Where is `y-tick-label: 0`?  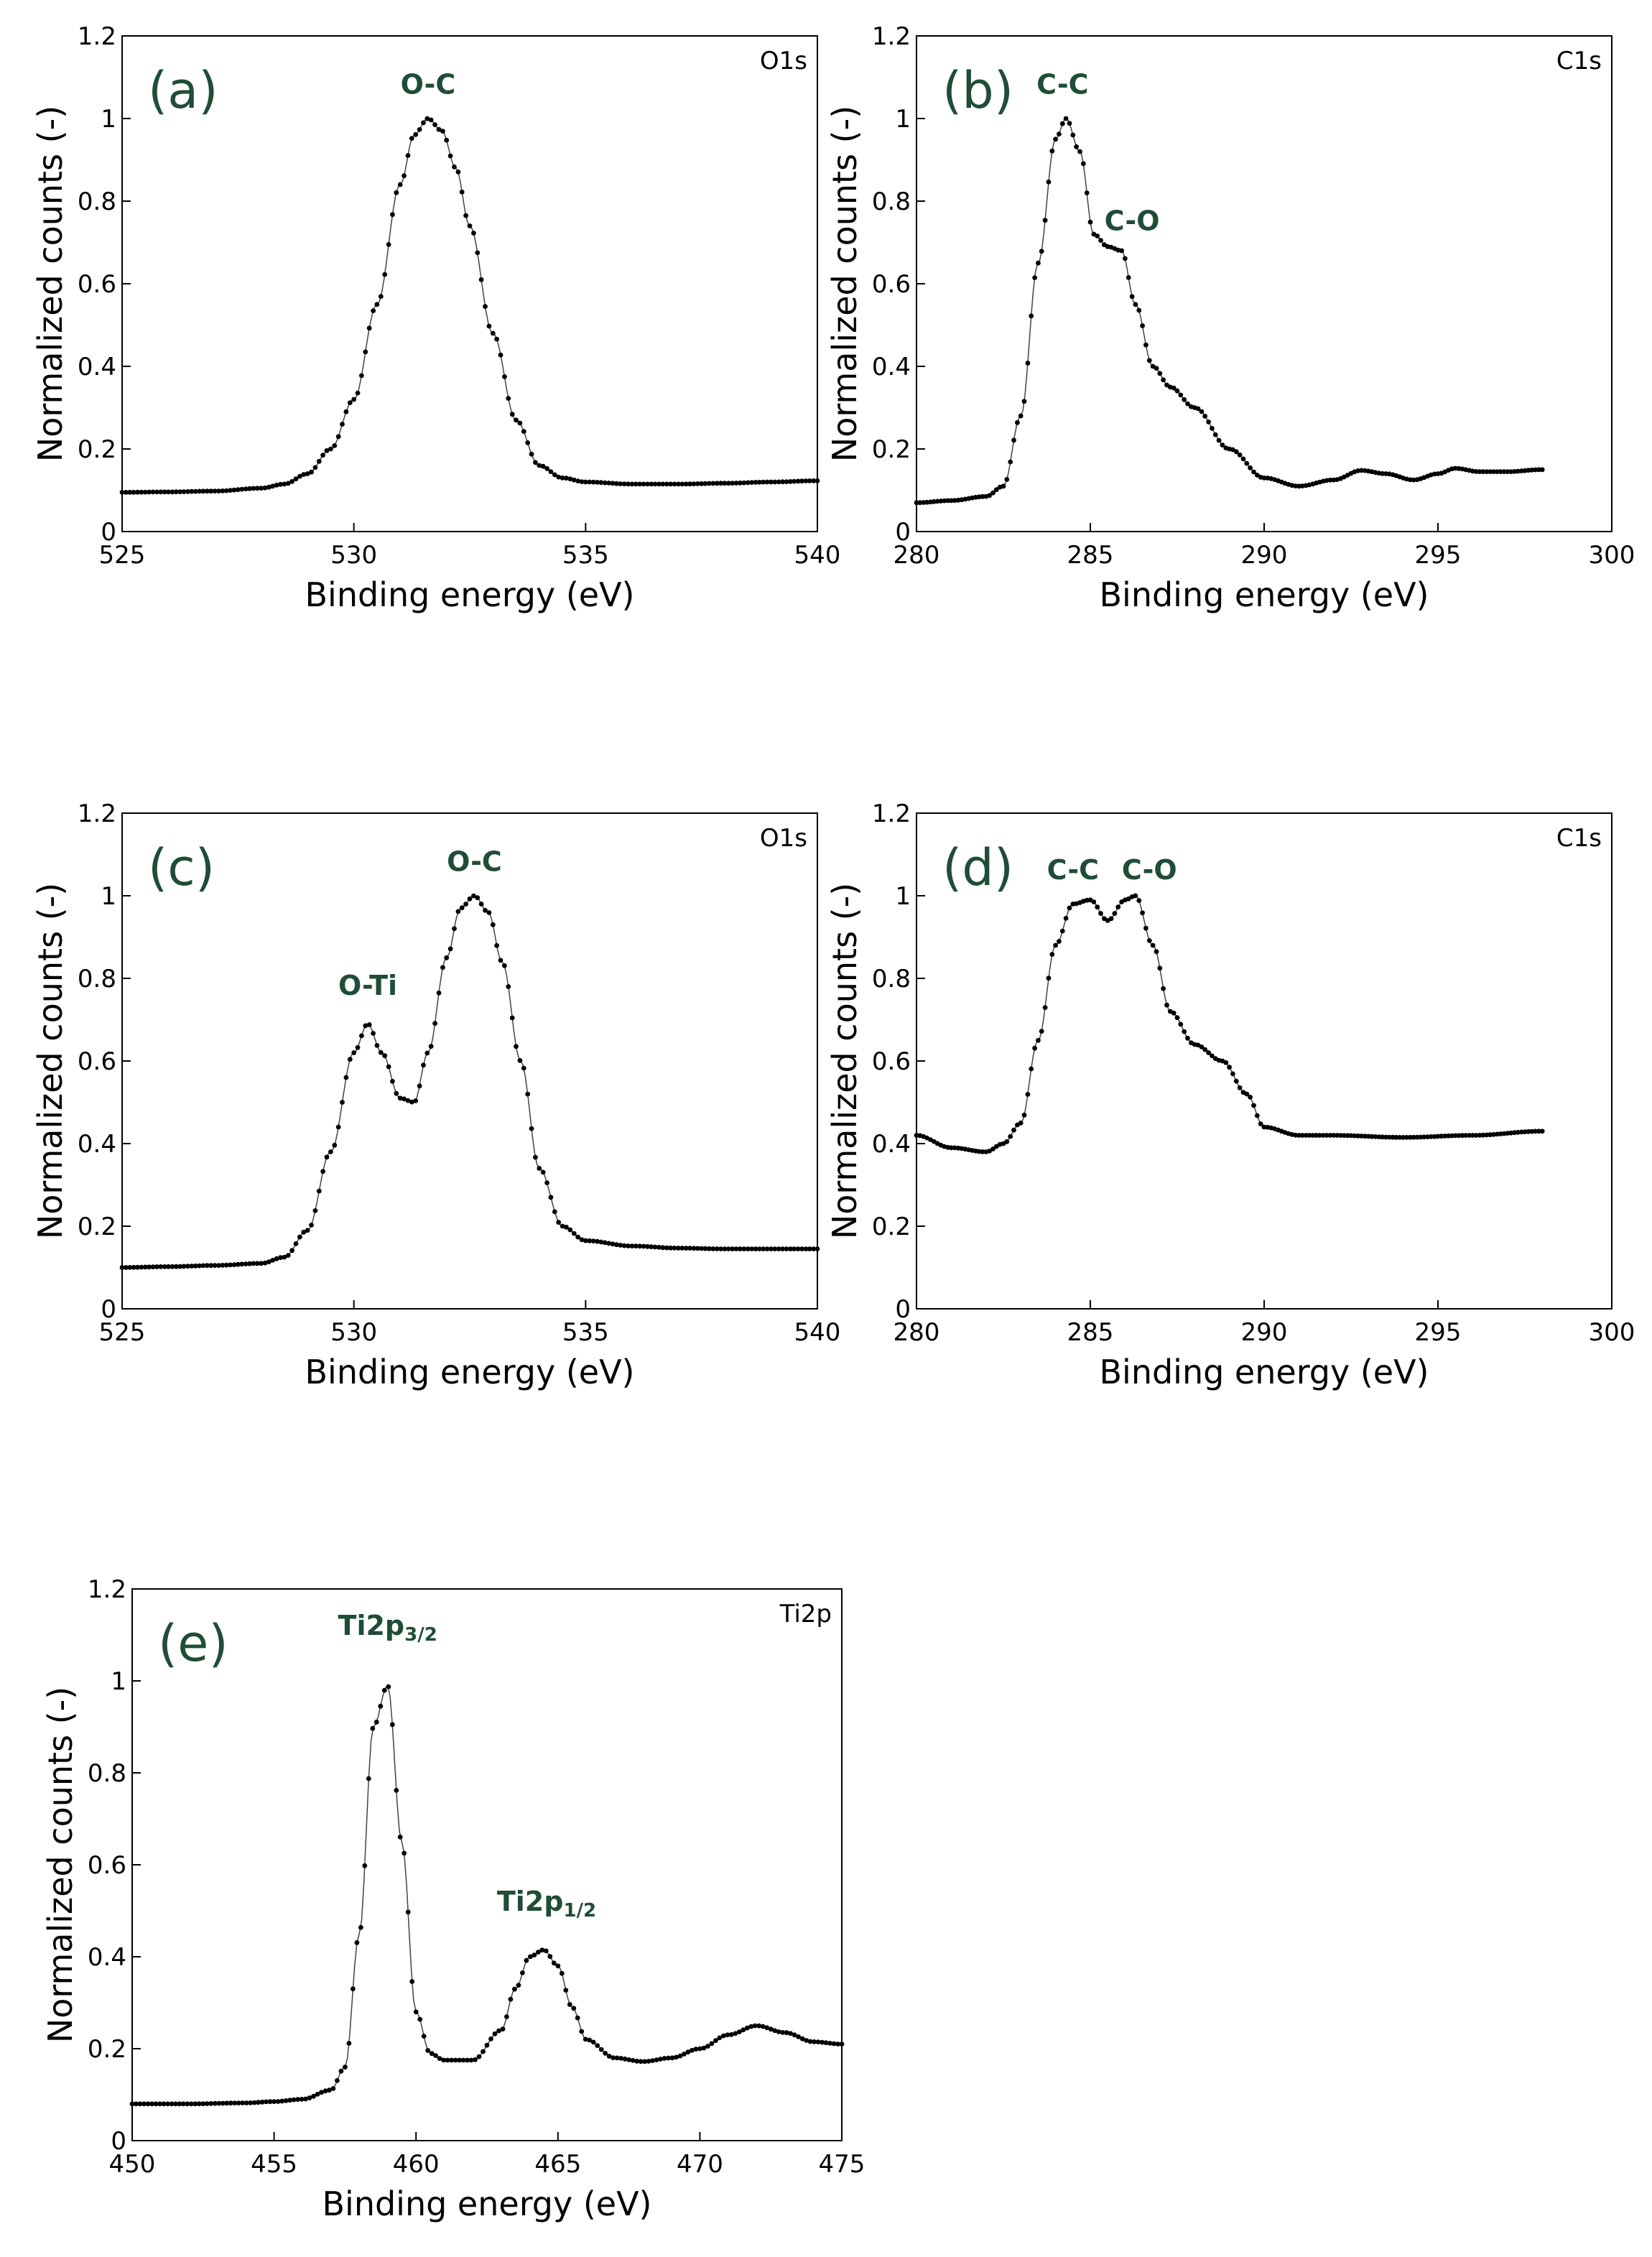 y-tick-label: 0 is located at coordinates (109, 1309).